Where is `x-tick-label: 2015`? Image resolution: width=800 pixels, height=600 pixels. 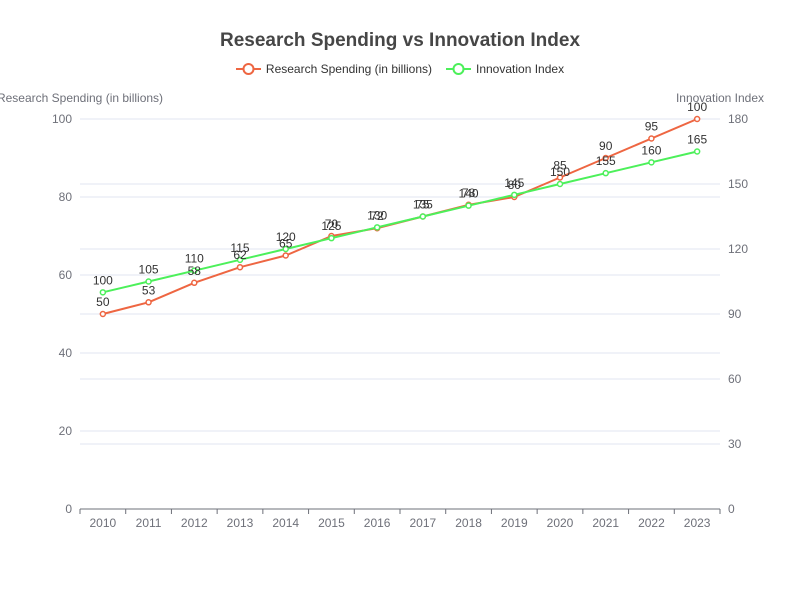
x-tick-label: 2015 is located at coordinates (331, 523).